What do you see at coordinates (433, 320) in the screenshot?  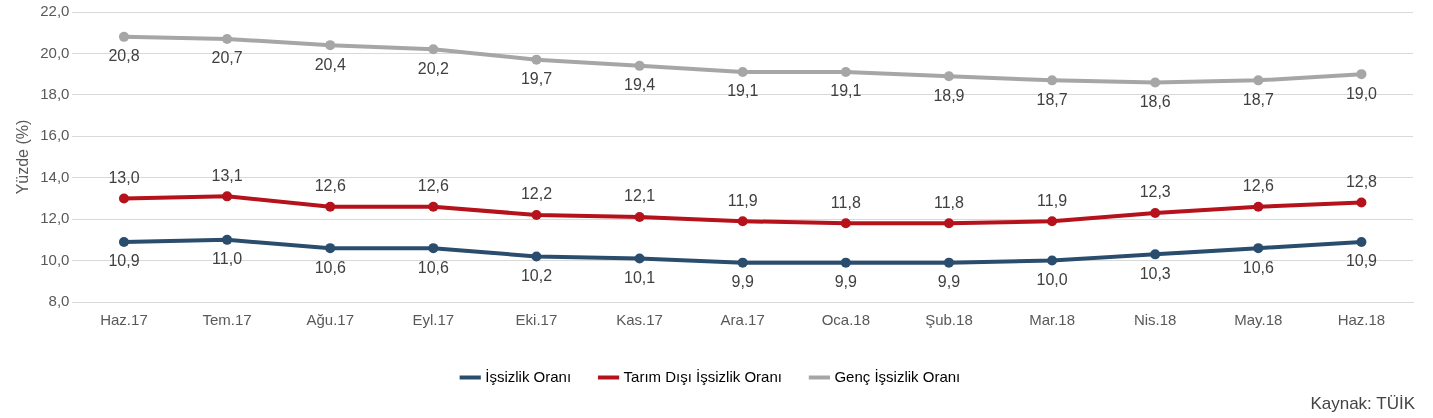 I see `x-tick-label: Eyl.17` at bounding box center [433, 320].